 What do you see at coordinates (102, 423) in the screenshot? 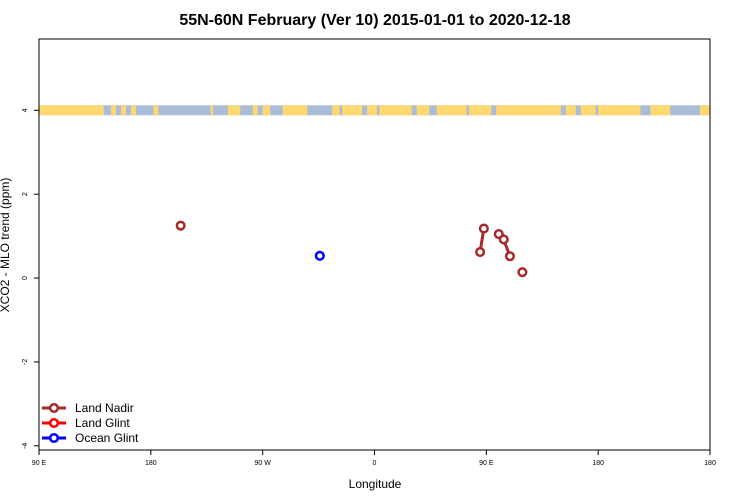
I see `legend-label: Land Glint` at bounding box center [102, 423].